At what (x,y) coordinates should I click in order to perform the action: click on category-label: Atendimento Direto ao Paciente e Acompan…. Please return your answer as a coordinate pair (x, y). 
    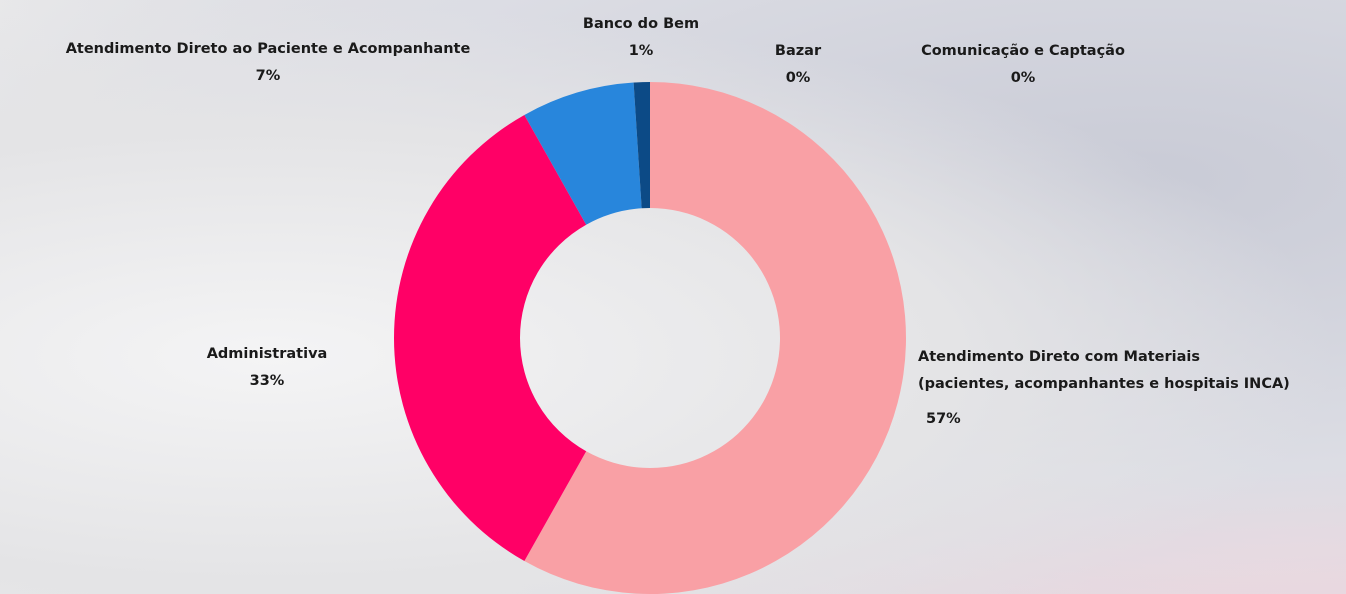
    Looking at the image, I should click on (268, 49).